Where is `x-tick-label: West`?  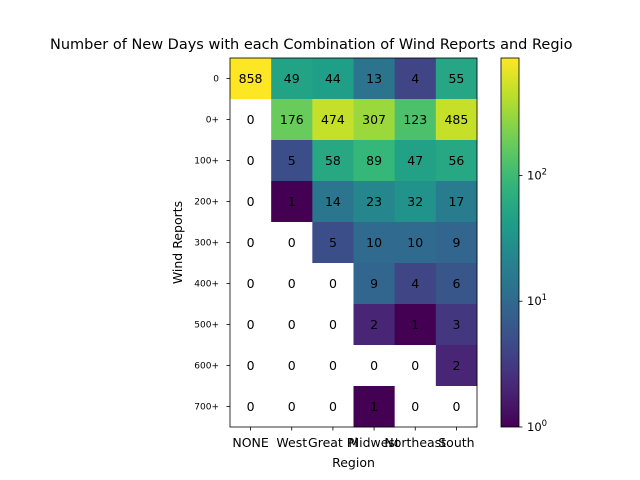
x-tick-label: West is located at coordinates (291, 442).